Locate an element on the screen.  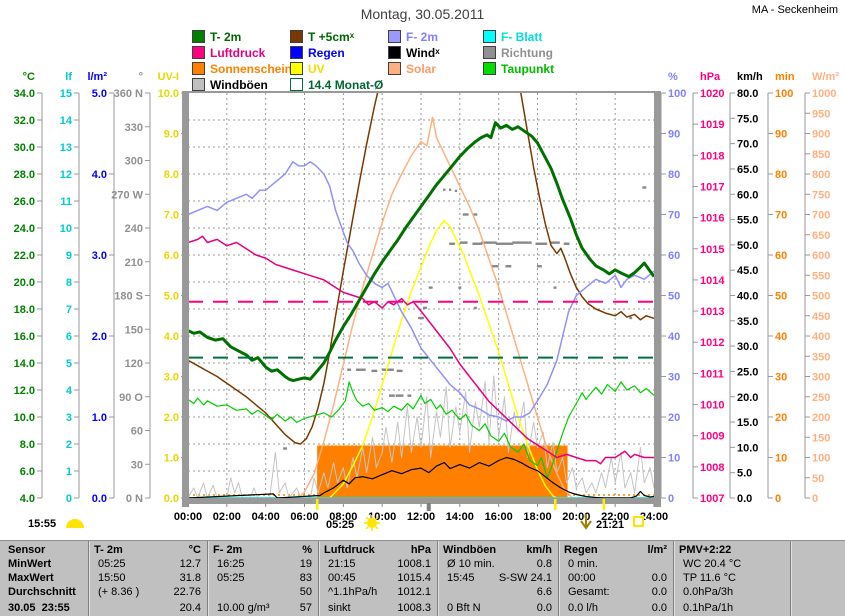
legend-item-f-2m: F- 2m is located at coordinates (413, 36).